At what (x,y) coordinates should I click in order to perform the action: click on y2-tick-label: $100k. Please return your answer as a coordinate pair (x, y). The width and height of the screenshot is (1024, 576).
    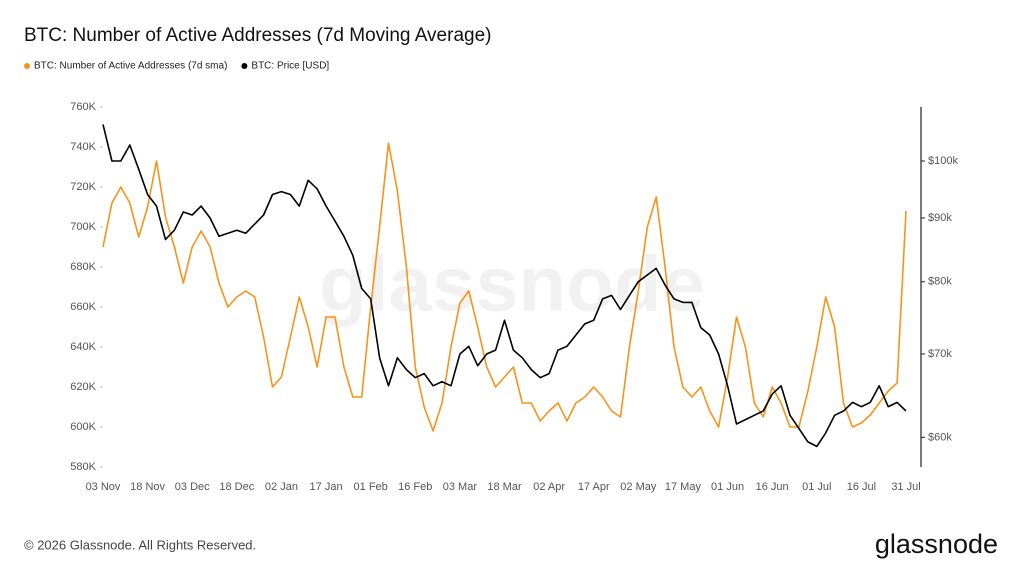
    Looking at the image, I should click on (943, 161).